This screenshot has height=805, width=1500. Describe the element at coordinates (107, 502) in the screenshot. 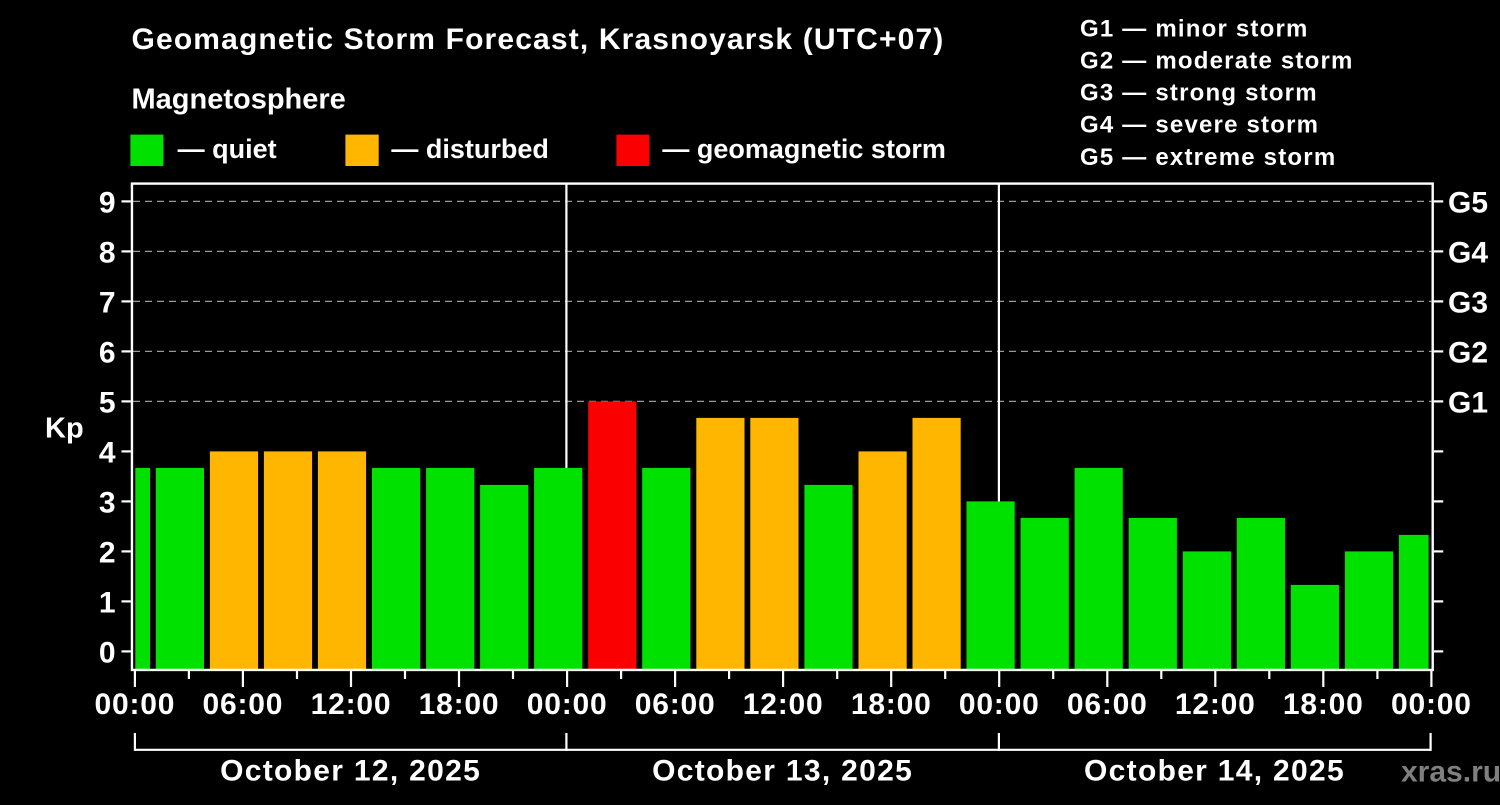

I see `svg-text: 3` at that location.